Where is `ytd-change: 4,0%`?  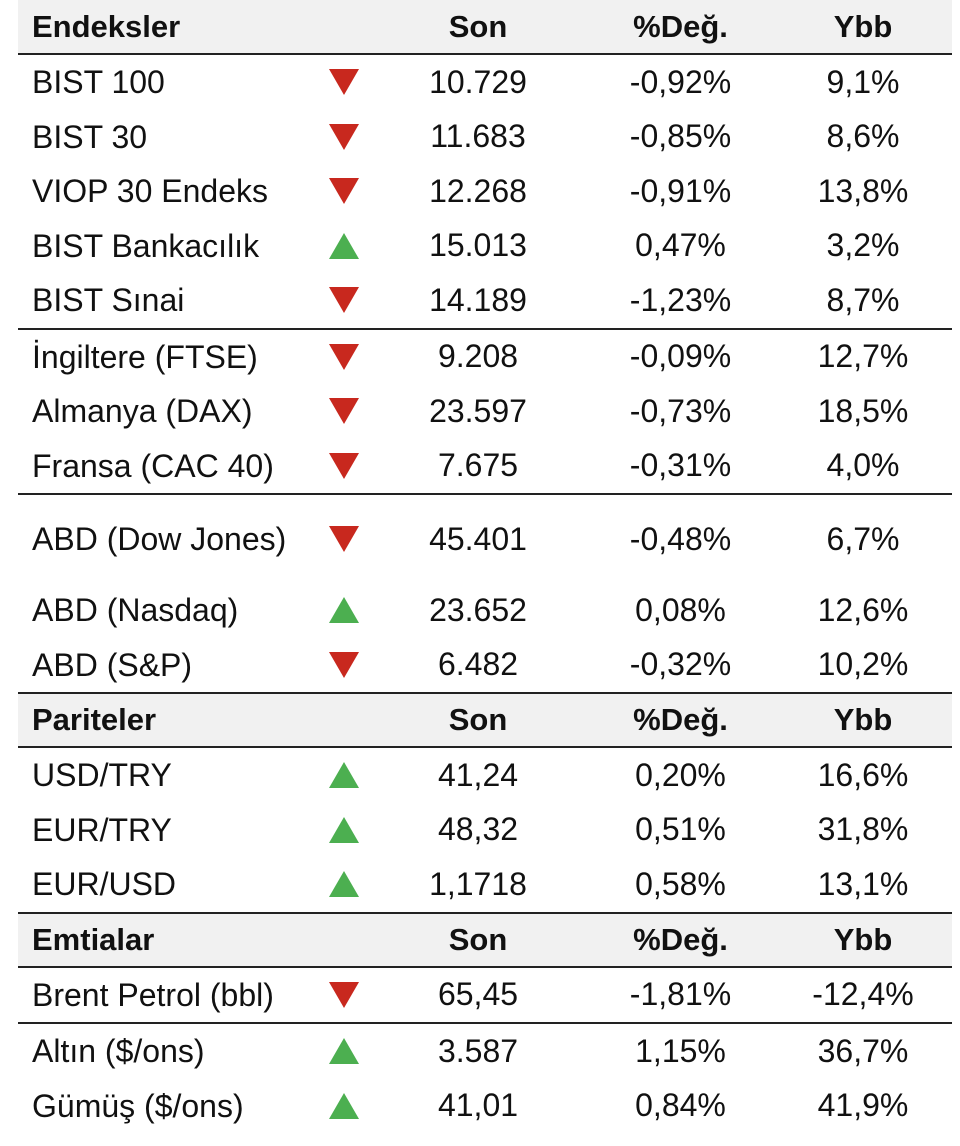 ytd-change: 4,0% is located at coordinates (863, 465).